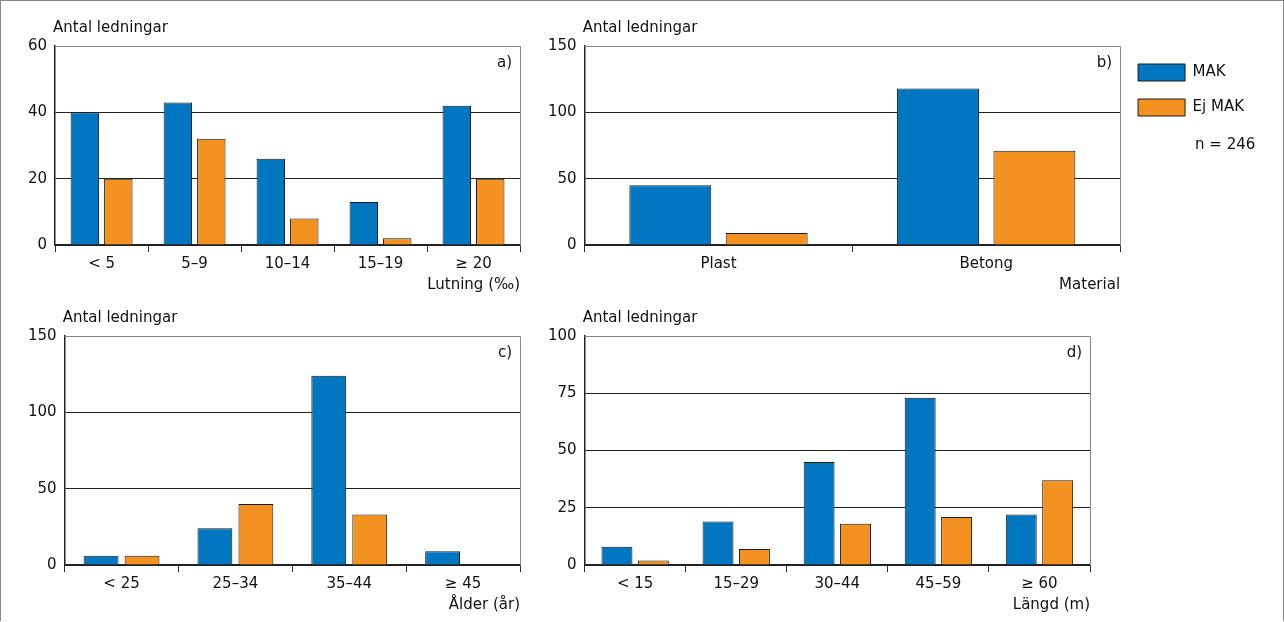 This screenshot has height=622, width=1284. I want to click on x-tick-label: ≥ 60, so click(1039, 582).